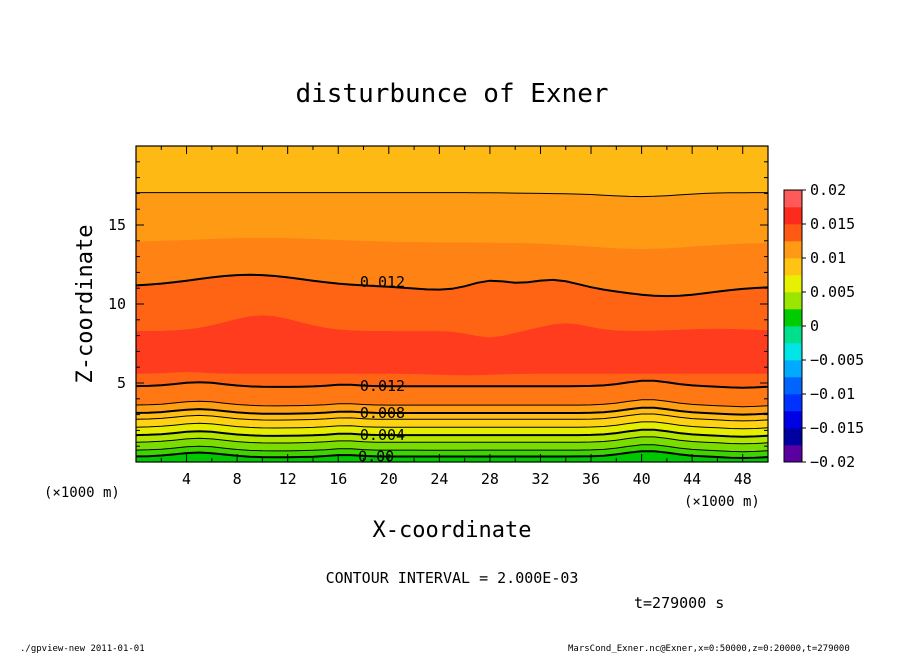  What do you see at coordinates (832, 462) in the screenshot?
I see `colorbar-tick-label: −0.02` at bounding box center [832, 462].